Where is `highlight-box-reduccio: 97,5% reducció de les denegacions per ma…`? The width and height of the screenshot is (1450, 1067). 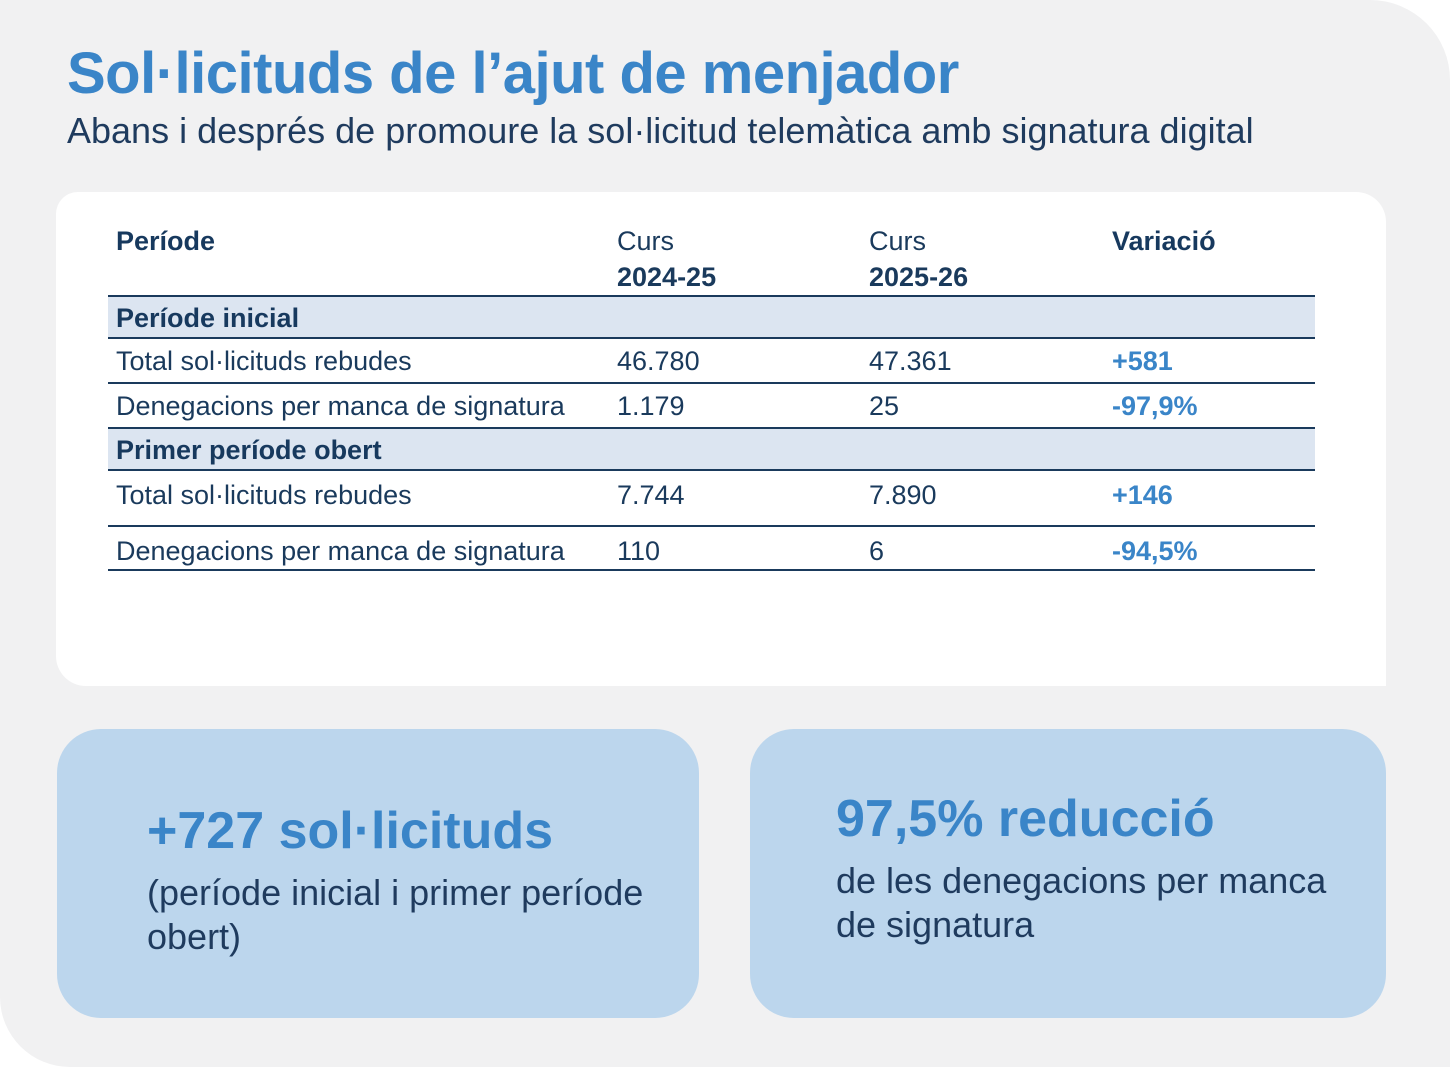
highlight-box-reduccio: 97,5% reducció de les denegacions per ma… is located at coordinates (1068, 873).